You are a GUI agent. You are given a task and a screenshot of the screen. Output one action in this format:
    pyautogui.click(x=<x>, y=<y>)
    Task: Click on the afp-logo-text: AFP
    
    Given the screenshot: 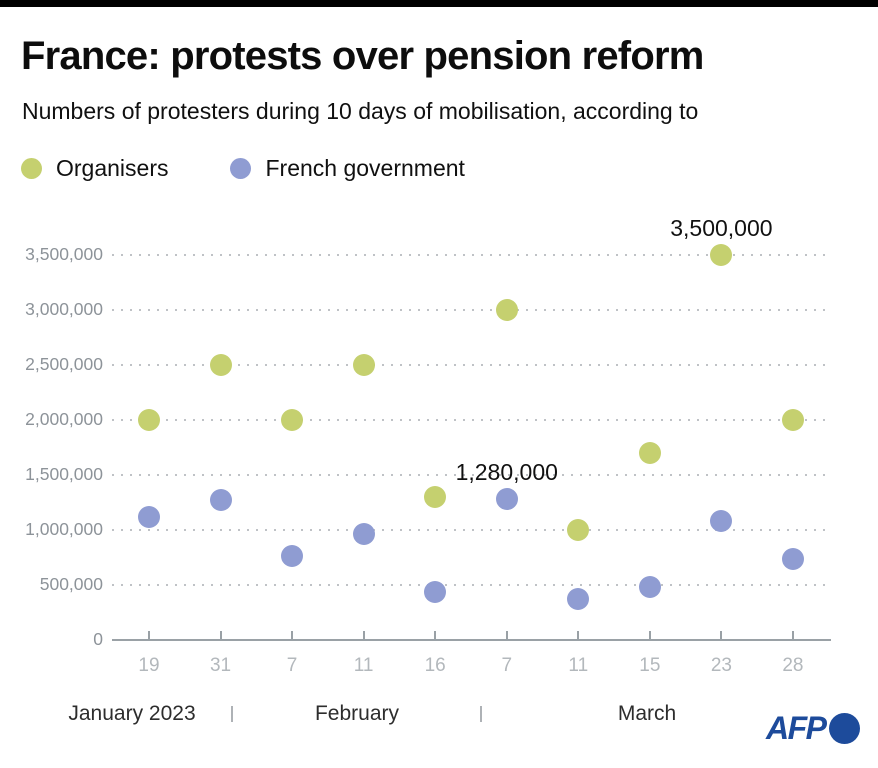 What is the action you would take?
    pyautogui.click(x=796, y=728)
    